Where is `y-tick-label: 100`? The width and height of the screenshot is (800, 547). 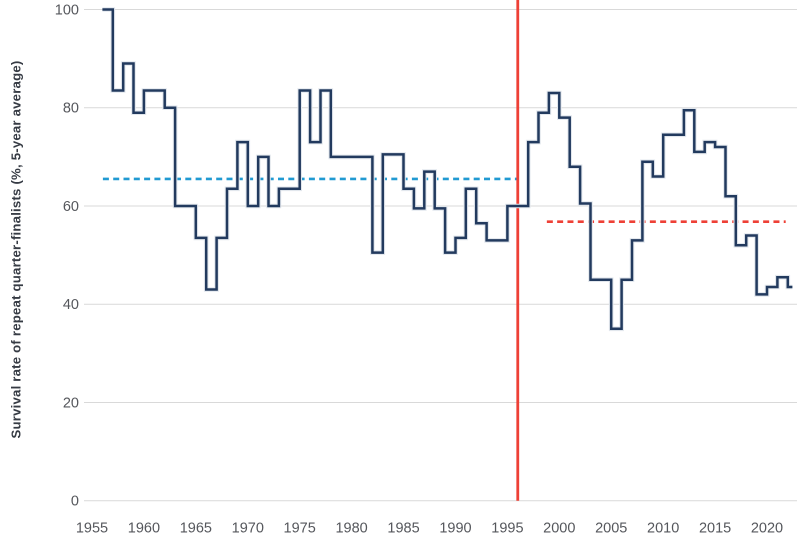
y-tick-label: 100 is located at coordinates (67, 11).